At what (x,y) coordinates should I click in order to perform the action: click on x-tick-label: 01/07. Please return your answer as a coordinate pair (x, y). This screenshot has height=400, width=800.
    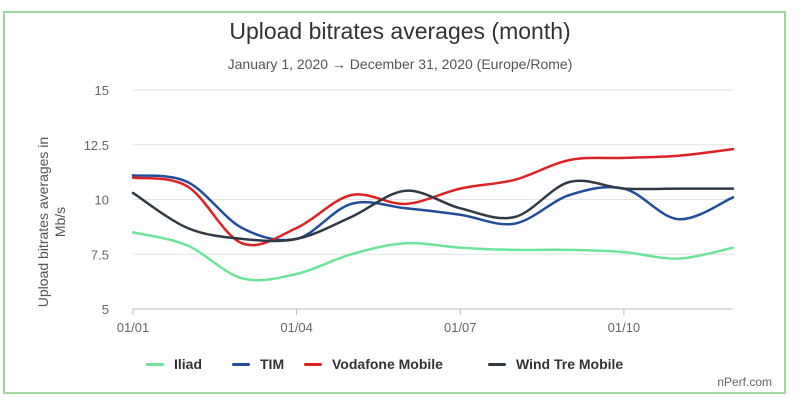
    Looking at the image, I should click on (460, 327).